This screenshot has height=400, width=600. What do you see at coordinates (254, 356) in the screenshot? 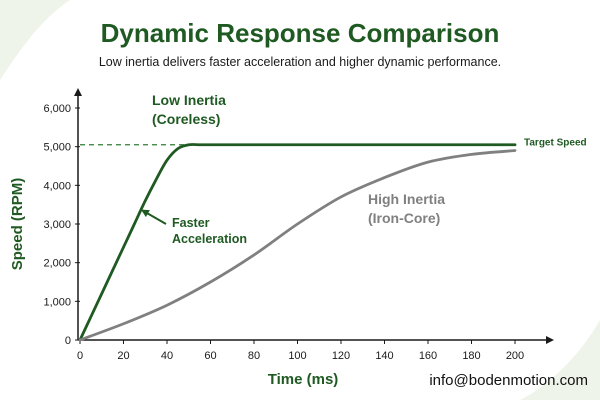
I see `x-tick-label: 80` at bounding box center [254, 356].